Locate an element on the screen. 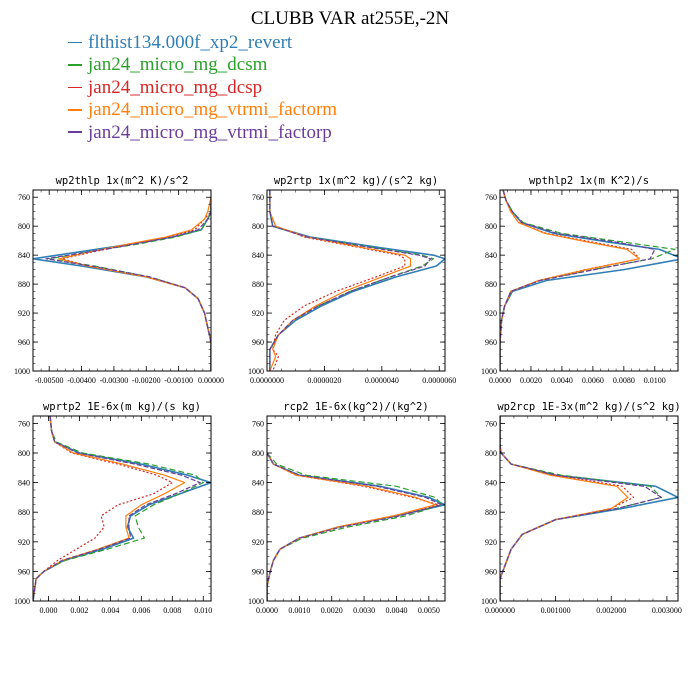  x-tick-label: -0.00200 is located at coordinates (146, 380).